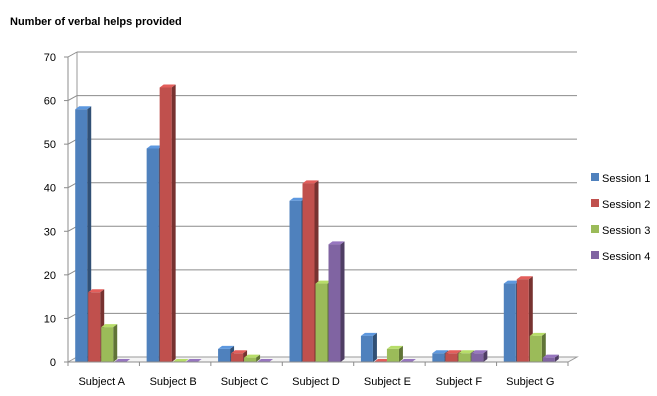 The image size is (657, 396). What do you see at coordinates (626, 257) in the screenshot?
I see `legend-label: Session 4` at bounding box center [626, 257].